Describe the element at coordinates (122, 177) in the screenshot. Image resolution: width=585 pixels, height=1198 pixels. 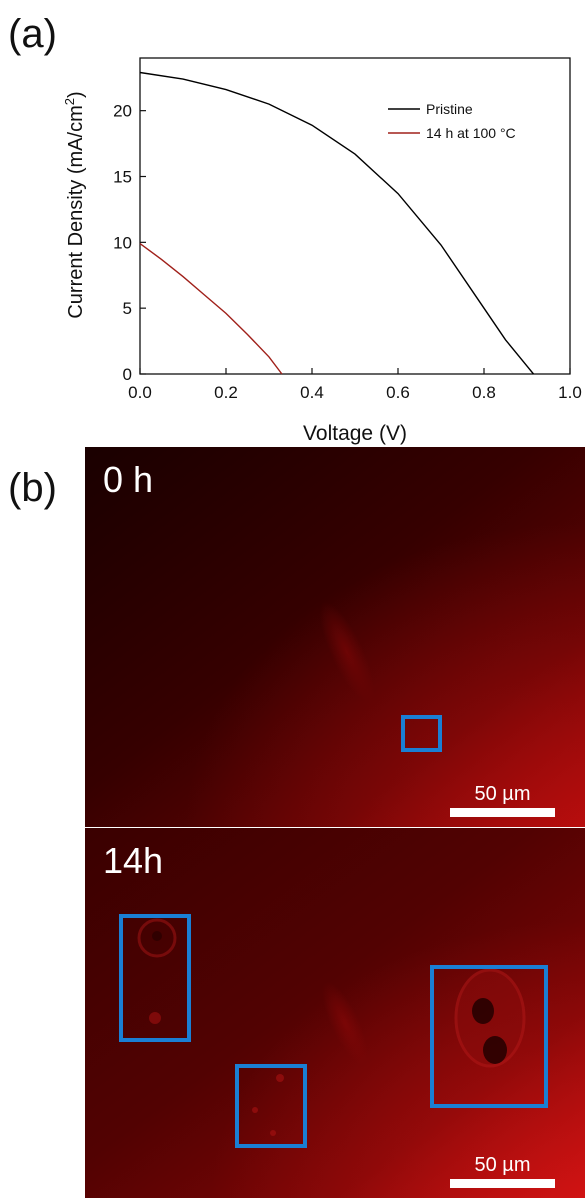
I see `y-tick-label: 15` at that location.